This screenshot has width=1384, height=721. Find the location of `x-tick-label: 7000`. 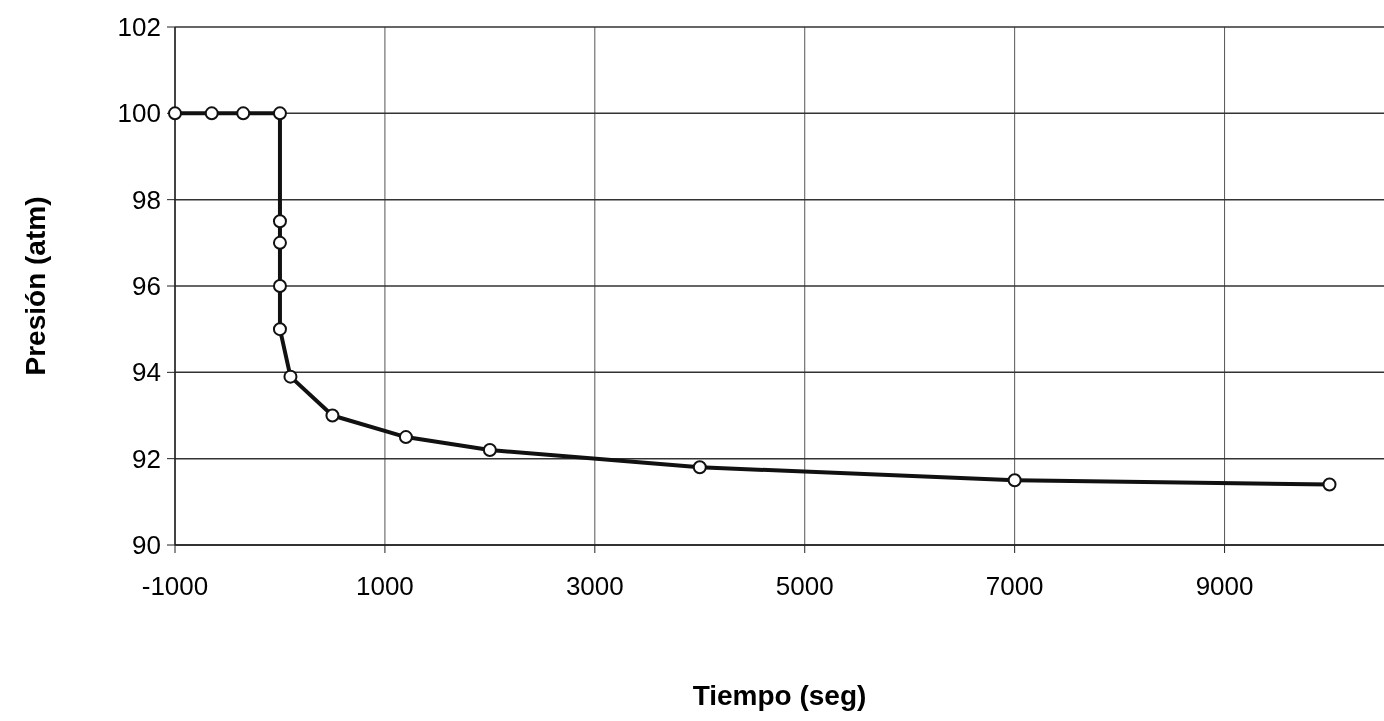

x-tick-label: 7000 is located at coordinates (1014, 586).